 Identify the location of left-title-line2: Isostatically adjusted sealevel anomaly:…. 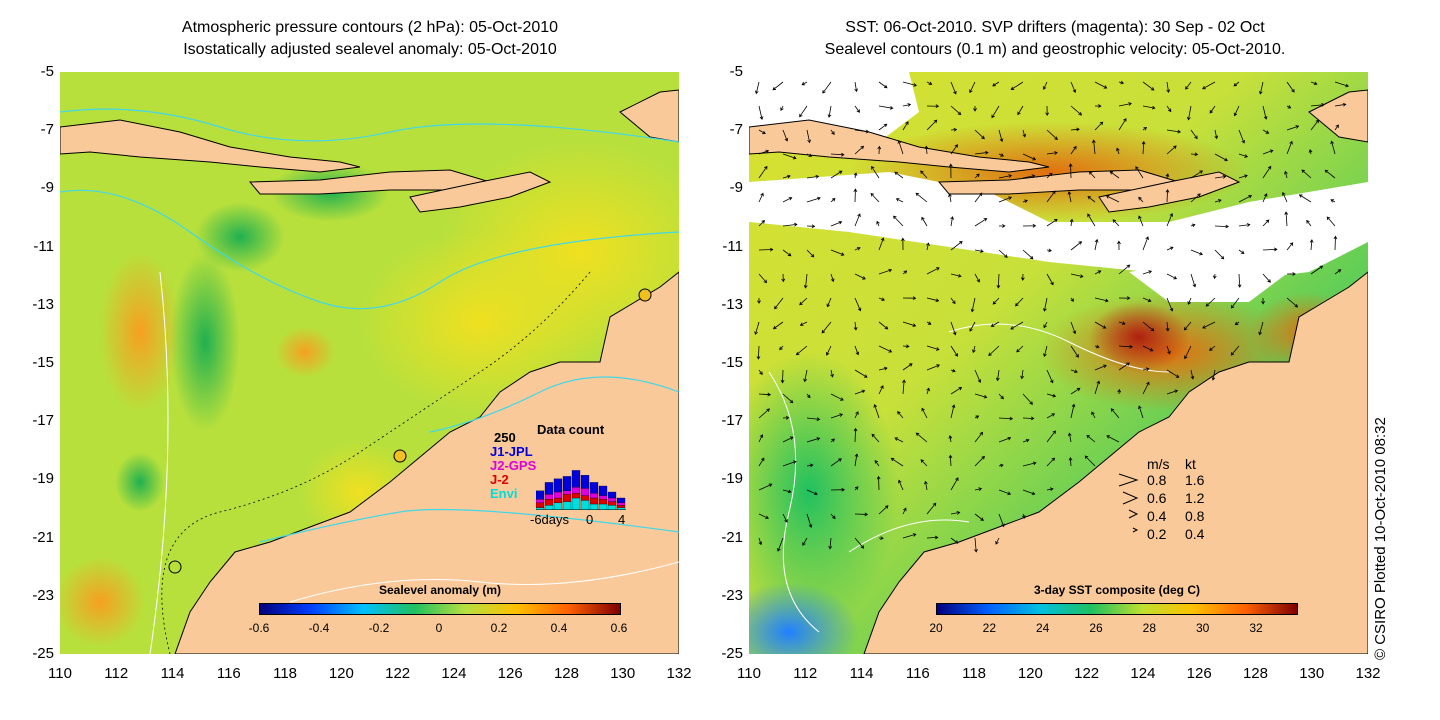
(370, 49).